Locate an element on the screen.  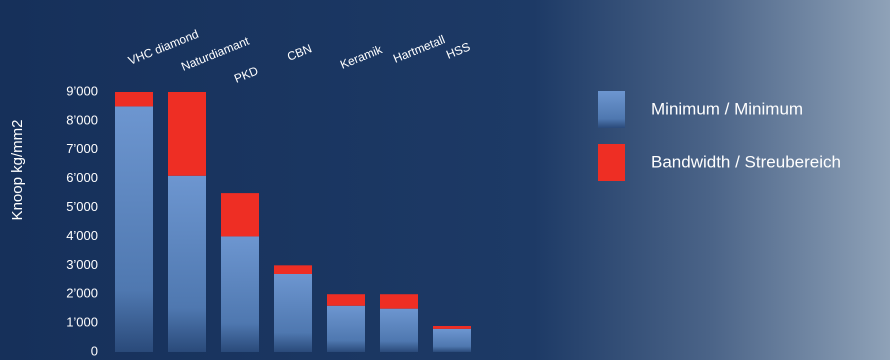
y-tick-label: 5’000 is located at coordinates (82, 206).